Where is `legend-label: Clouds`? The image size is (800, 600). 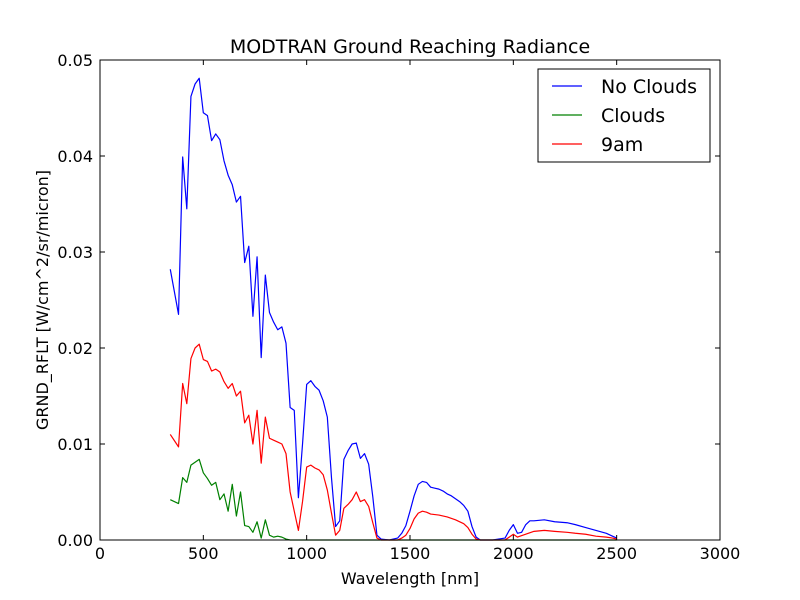
legend-label: Clouds is located at coordinates (633, 116).